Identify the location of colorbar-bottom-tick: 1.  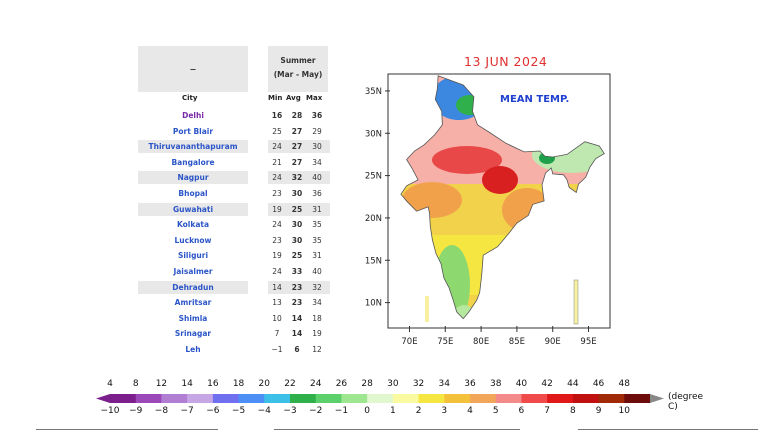
(392, 411).